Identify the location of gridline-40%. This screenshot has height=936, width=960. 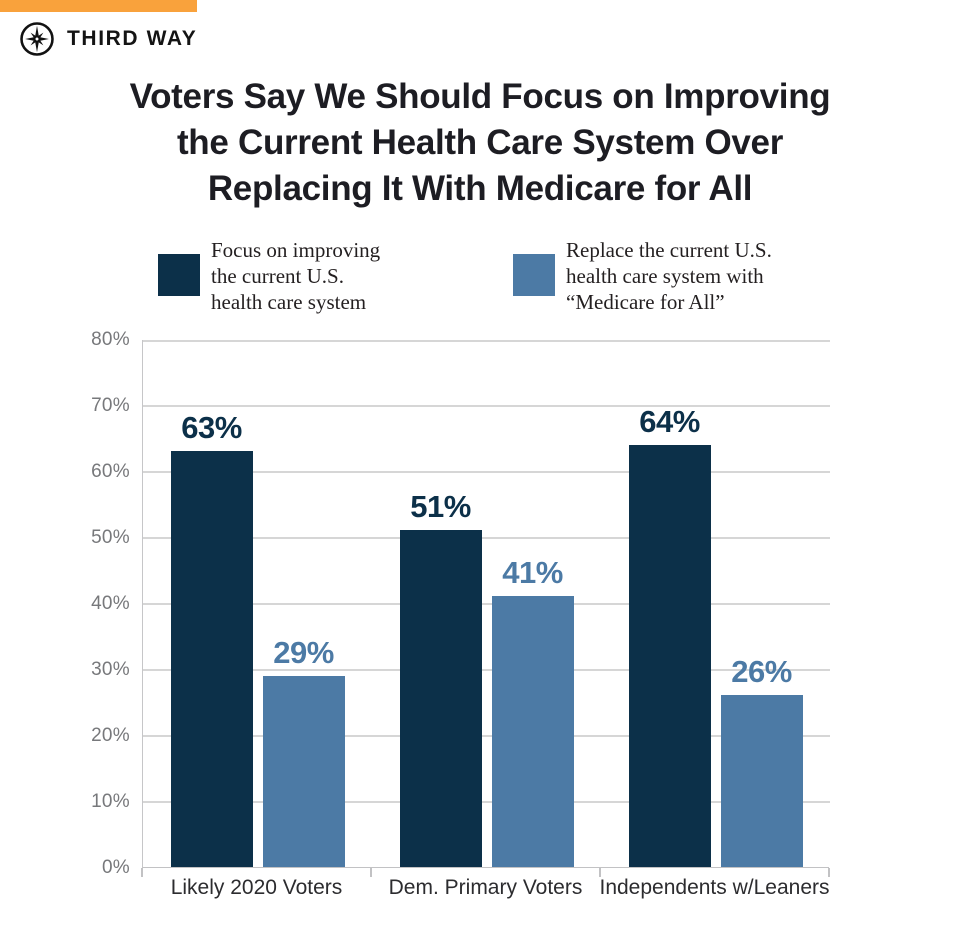
(486, 604).